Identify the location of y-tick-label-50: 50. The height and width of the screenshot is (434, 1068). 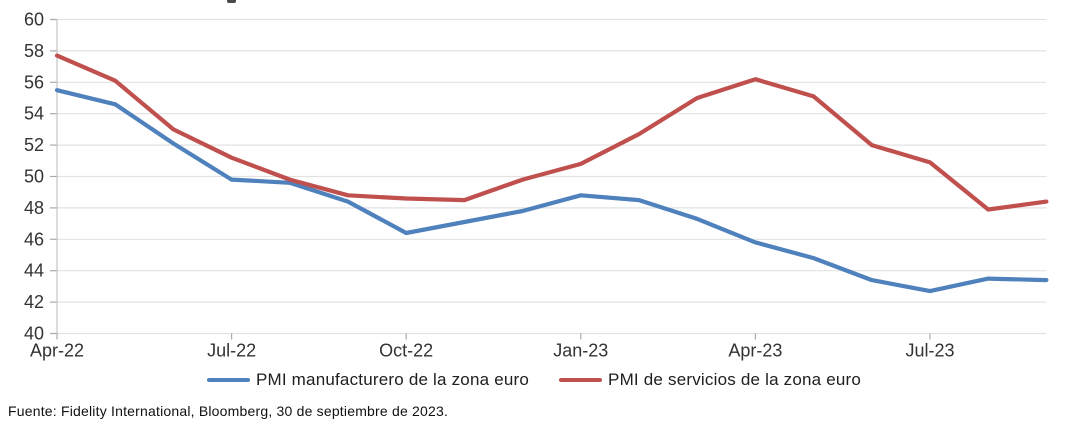
(34, 177).